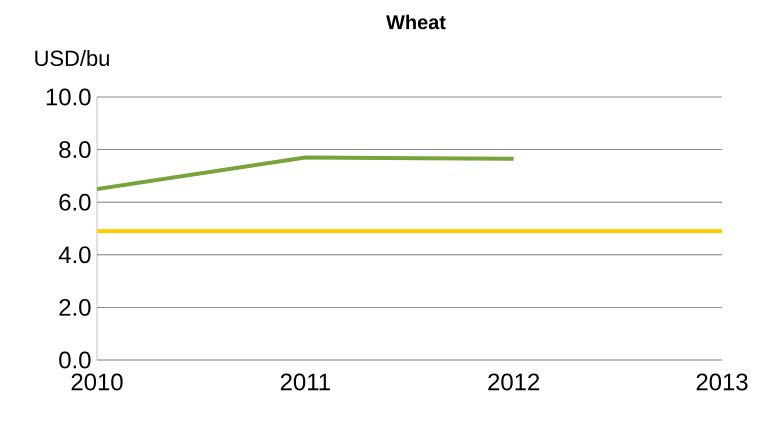  What do you see at coordinates (97, 382) in the screenshot?
I see `x-tick-label: 2010` at bounding box center [97, 382].